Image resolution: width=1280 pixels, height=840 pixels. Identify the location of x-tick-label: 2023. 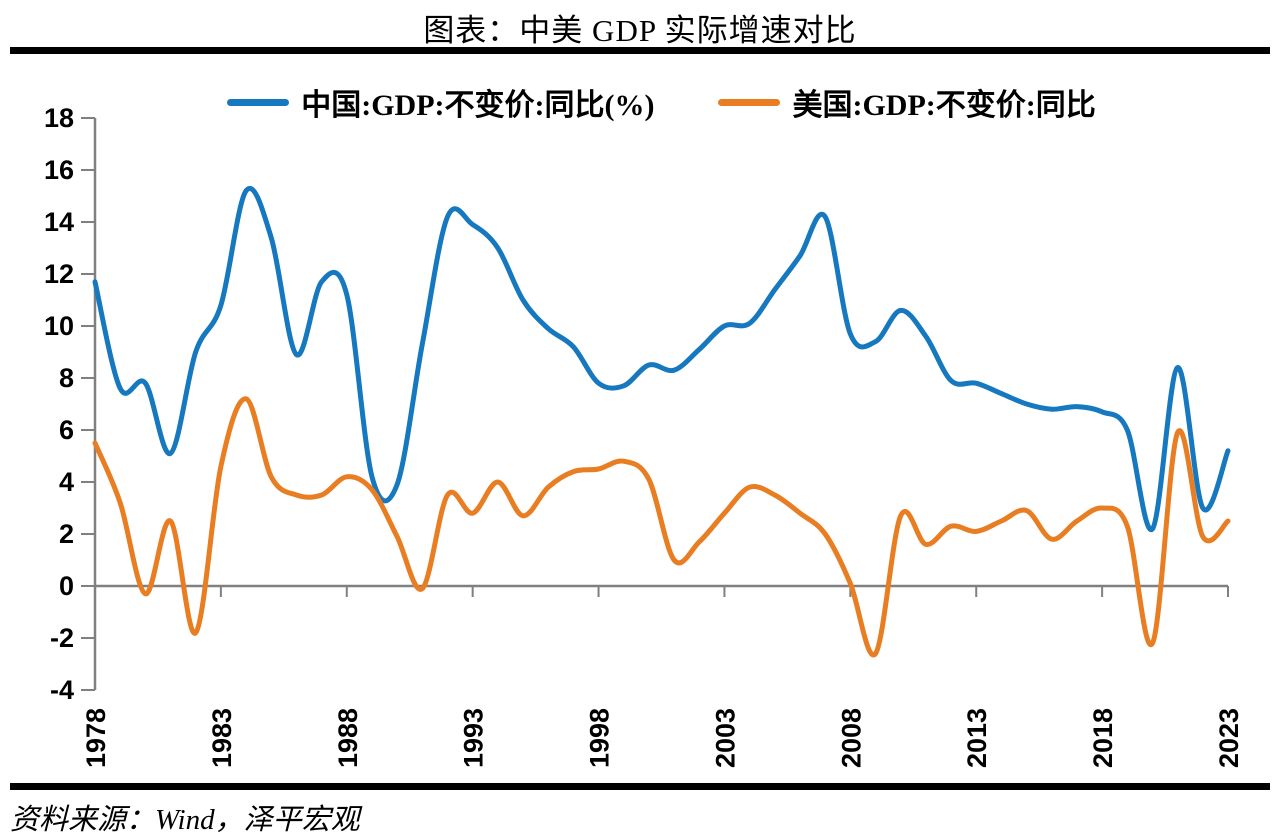
(1229, 738).